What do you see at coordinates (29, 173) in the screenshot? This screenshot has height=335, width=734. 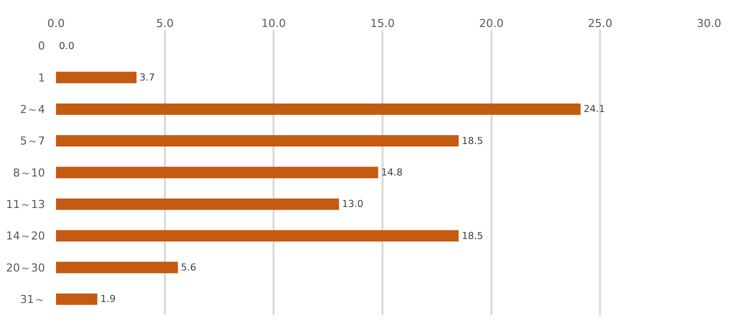 I see `y-tick-label: 8～10` at bounding box center [29, 173].